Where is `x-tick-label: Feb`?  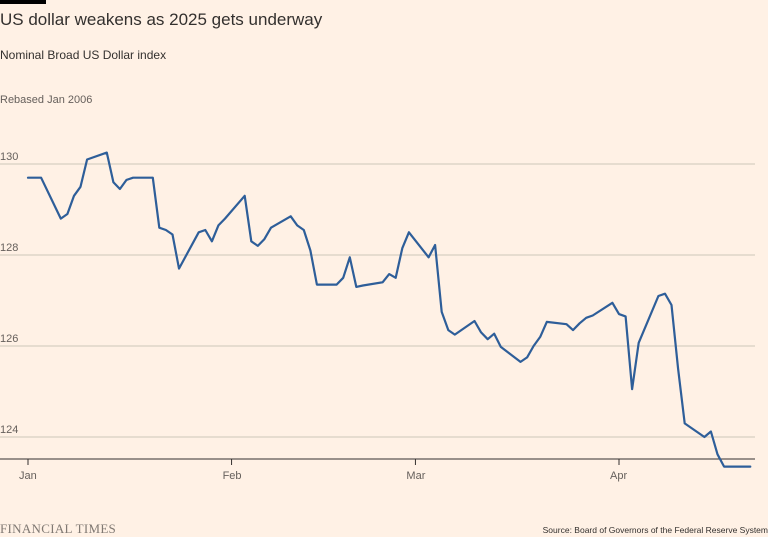 x-tick-label: Feb is located at coordinates (232, 476).